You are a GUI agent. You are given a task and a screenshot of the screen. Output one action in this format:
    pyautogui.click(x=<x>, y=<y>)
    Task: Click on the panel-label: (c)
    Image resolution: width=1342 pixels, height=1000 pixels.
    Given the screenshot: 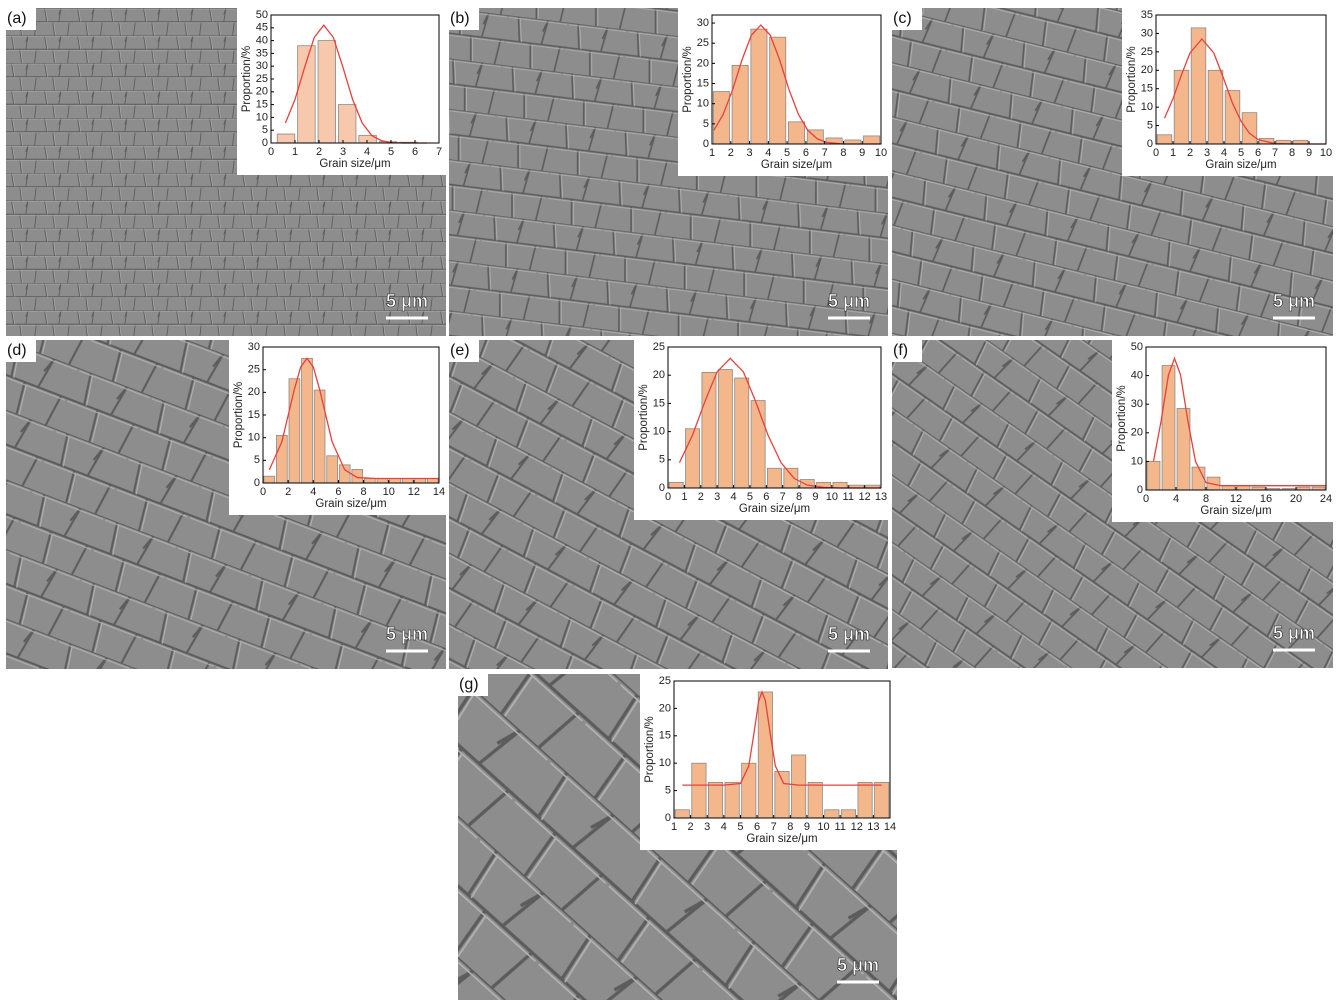 What is the action you would take?
    pyautogui.click(x=902, y=18)
    